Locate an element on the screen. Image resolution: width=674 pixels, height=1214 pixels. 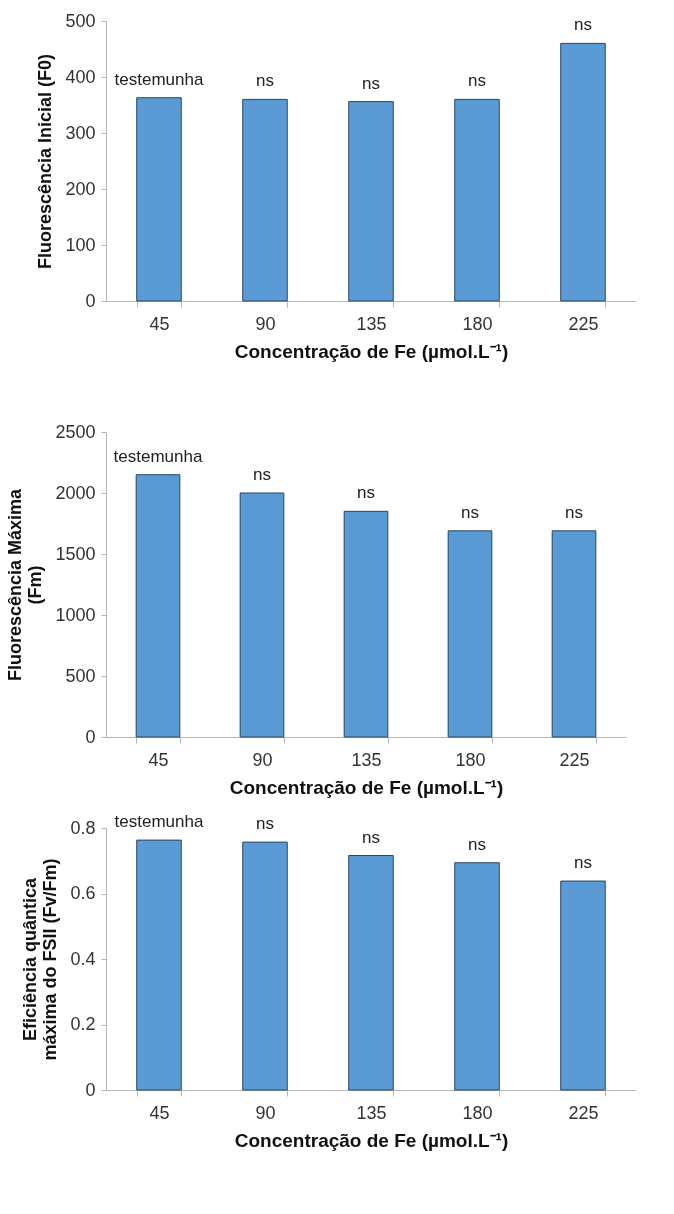
y-tick-label: 100 is located at coordinates (80, 244).